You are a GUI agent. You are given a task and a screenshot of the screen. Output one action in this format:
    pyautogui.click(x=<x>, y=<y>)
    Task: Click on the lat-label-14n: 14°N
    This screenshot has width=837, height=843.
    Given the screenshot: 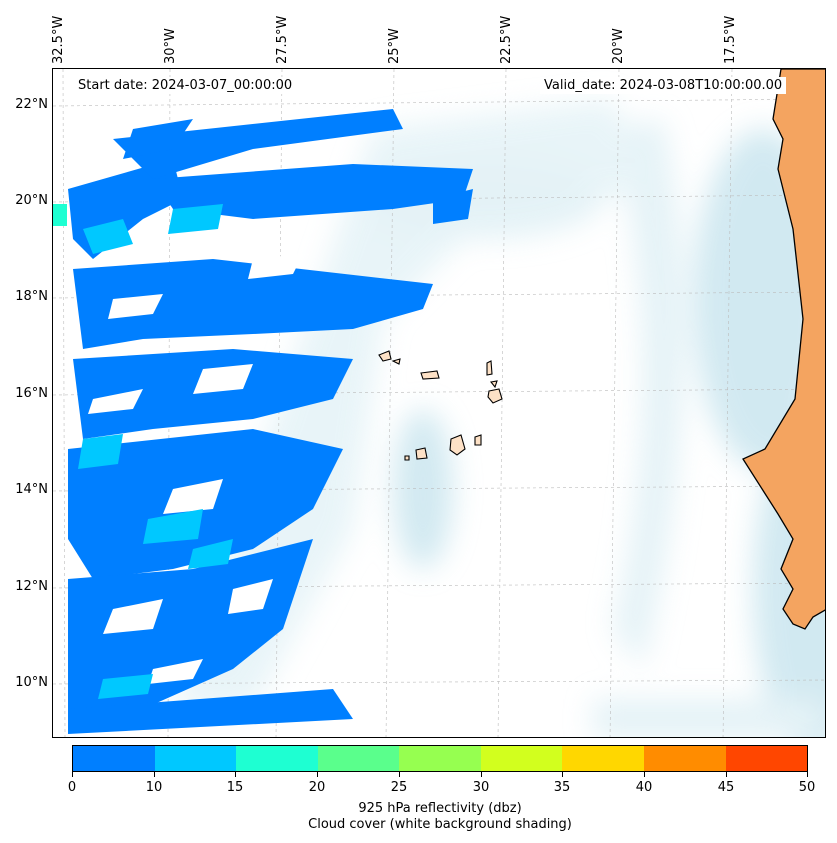 What is the action you would take?
    pyautogui.click(x=31, y=489)
    